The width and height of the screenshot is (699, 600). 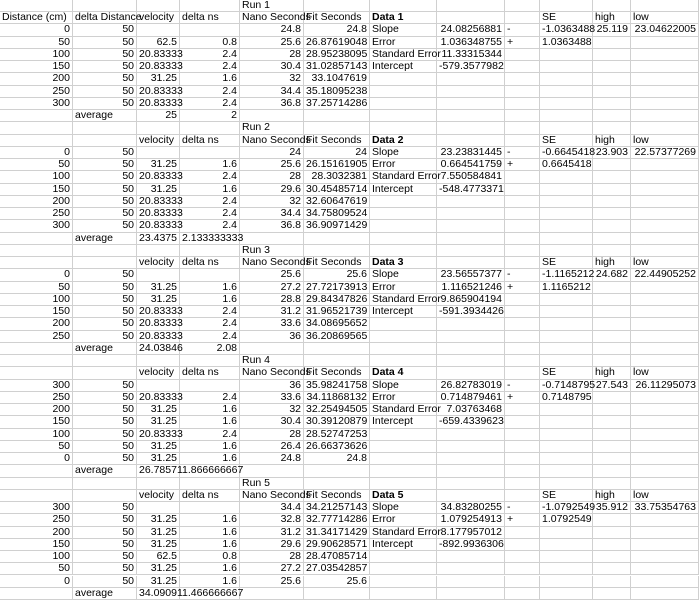 I want to click on number-cell: 26.82783019, so click(x=471, y=385).